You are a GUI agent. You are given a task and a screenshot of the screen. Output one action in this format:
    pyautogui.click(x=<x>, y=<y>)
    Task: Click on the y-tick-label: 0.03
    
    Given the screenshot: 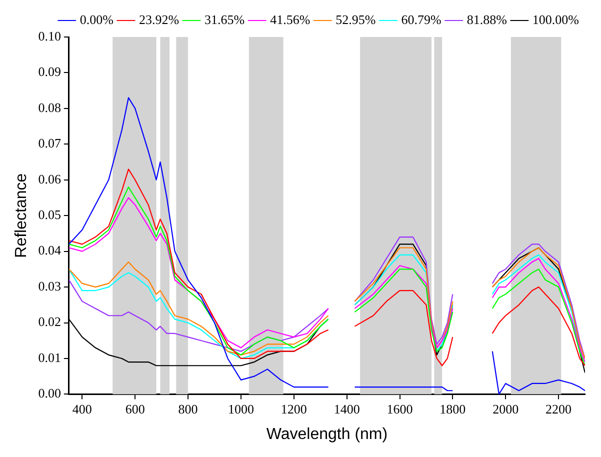 What is the action you would take?
    pyautogui.click(x=49, y=286)
    